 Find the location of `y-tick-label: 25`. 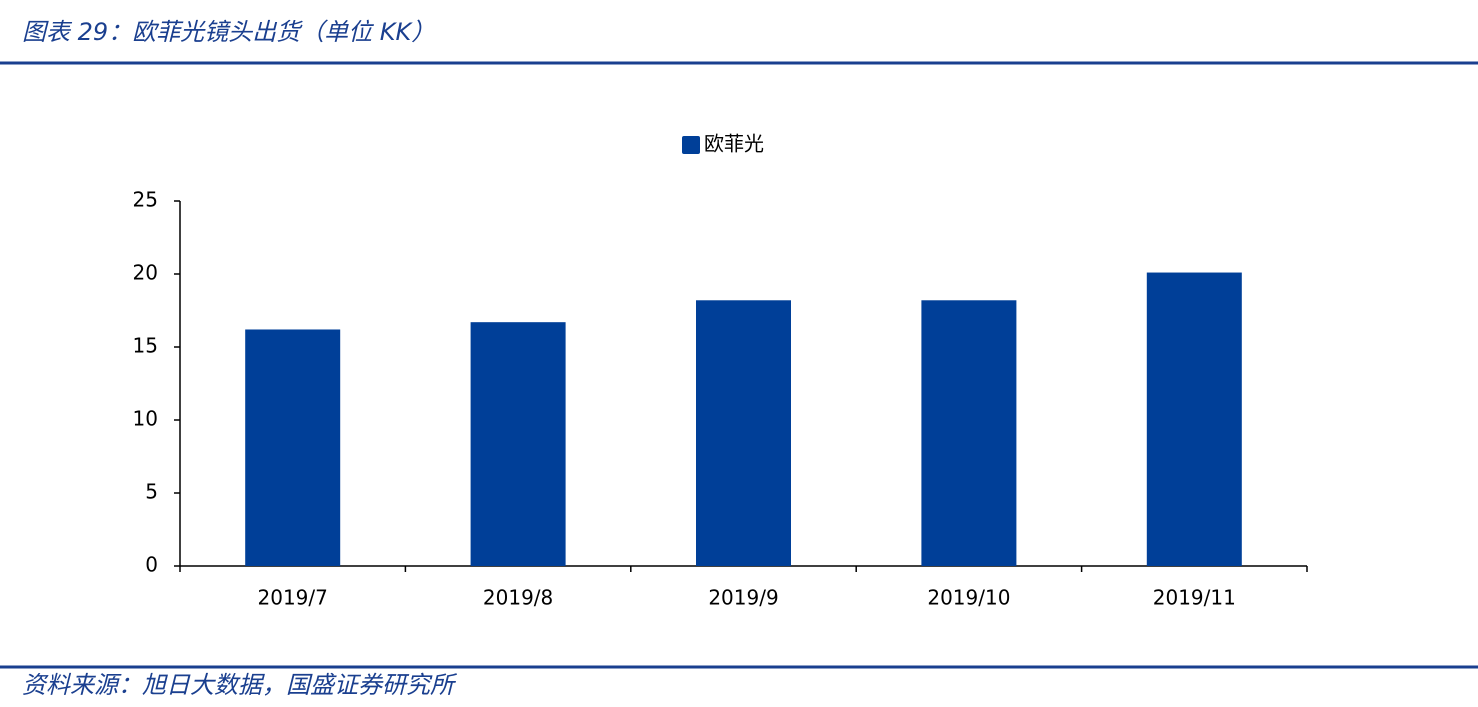

y-tick-label: 25 is located at coordinates (145, 200).